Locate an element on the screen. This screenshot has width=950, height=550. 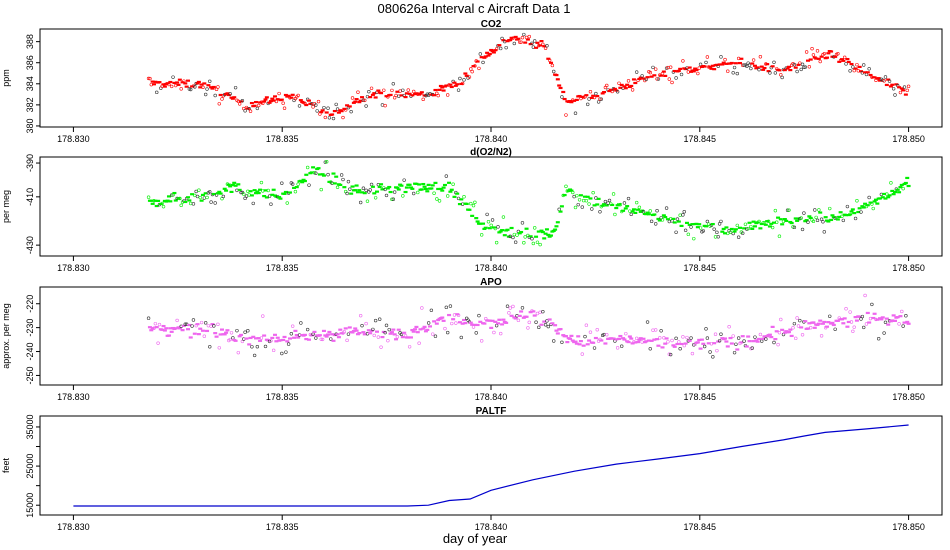
y-tick-label: 384 is located at coordinates (30, 83).